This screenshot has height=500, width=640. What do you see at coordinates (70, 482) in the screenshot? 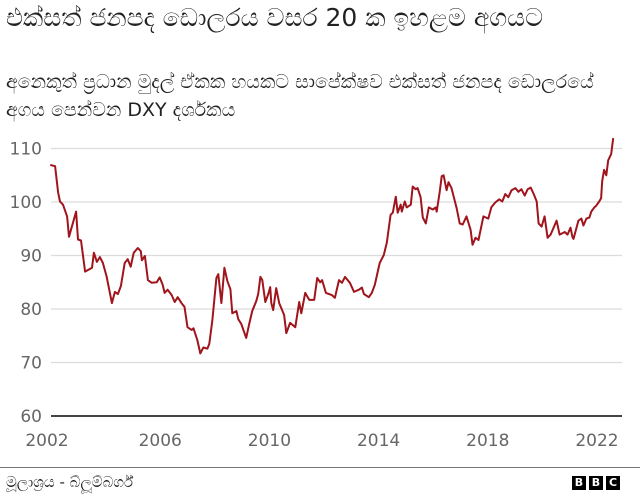
I see `source-note: මූලාශ්‍රය - බ්ලූම්බර්ග්` at bounding box center [70, 482].